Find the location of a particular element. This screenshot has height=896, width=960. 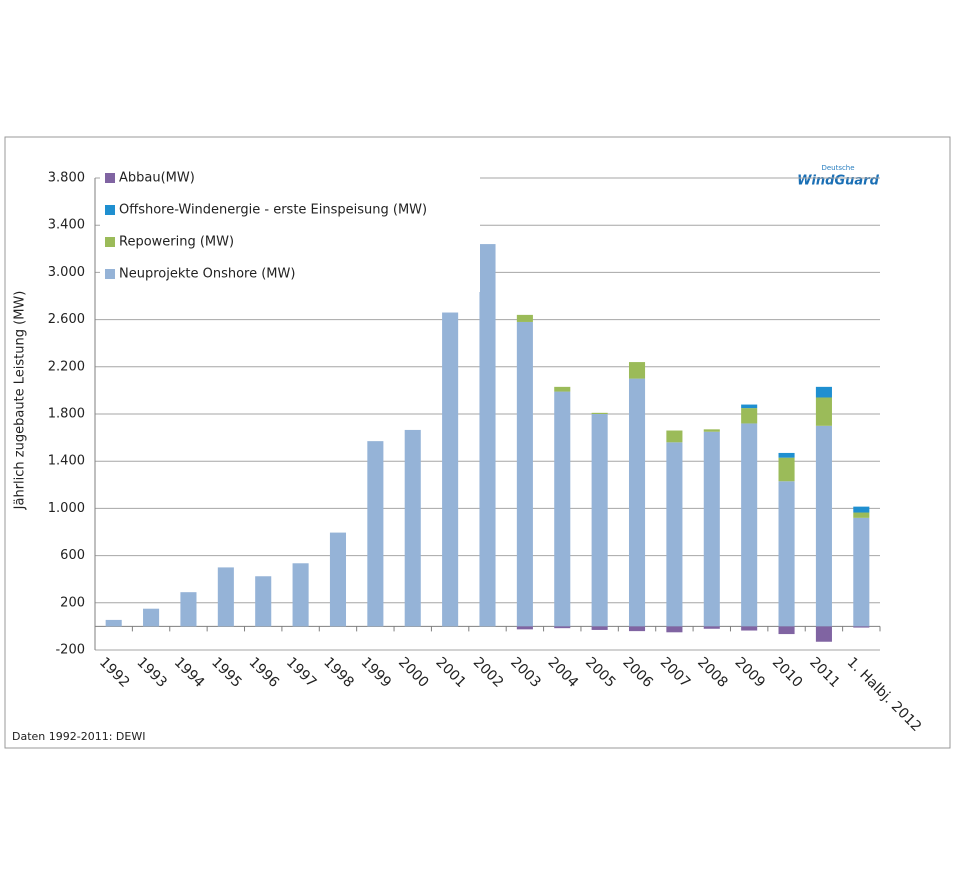

y-tick-label: 1.800 is located at coordinates (66, 414).